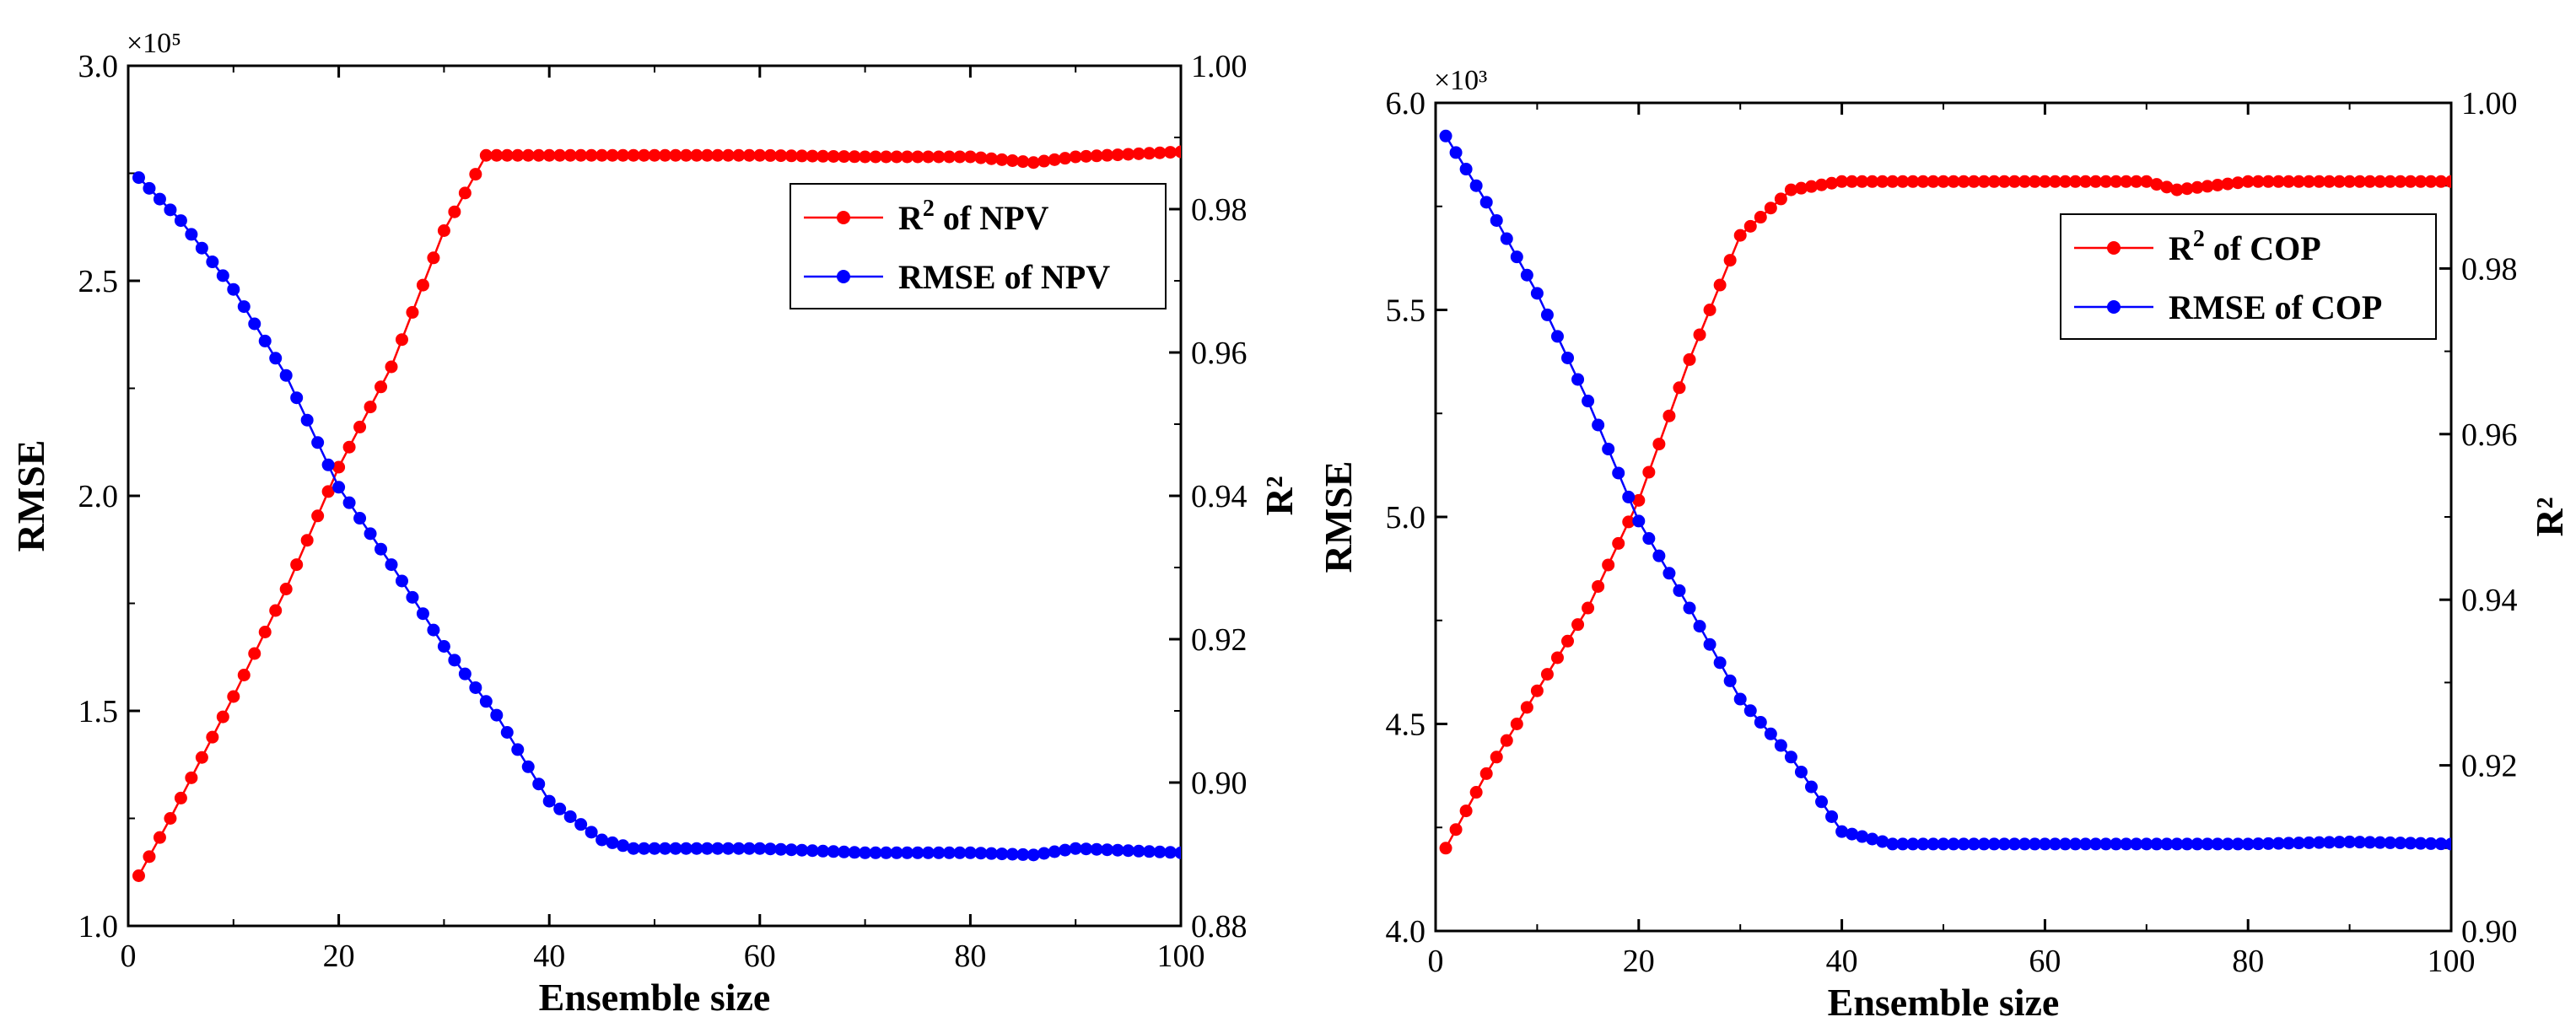 This screenshot has width=2576, height=1033. What do you see at coordinates (2489, 103) in the screenshot?
I see `y2-tick-label: 1.00` at bounding box center [2489, 103].